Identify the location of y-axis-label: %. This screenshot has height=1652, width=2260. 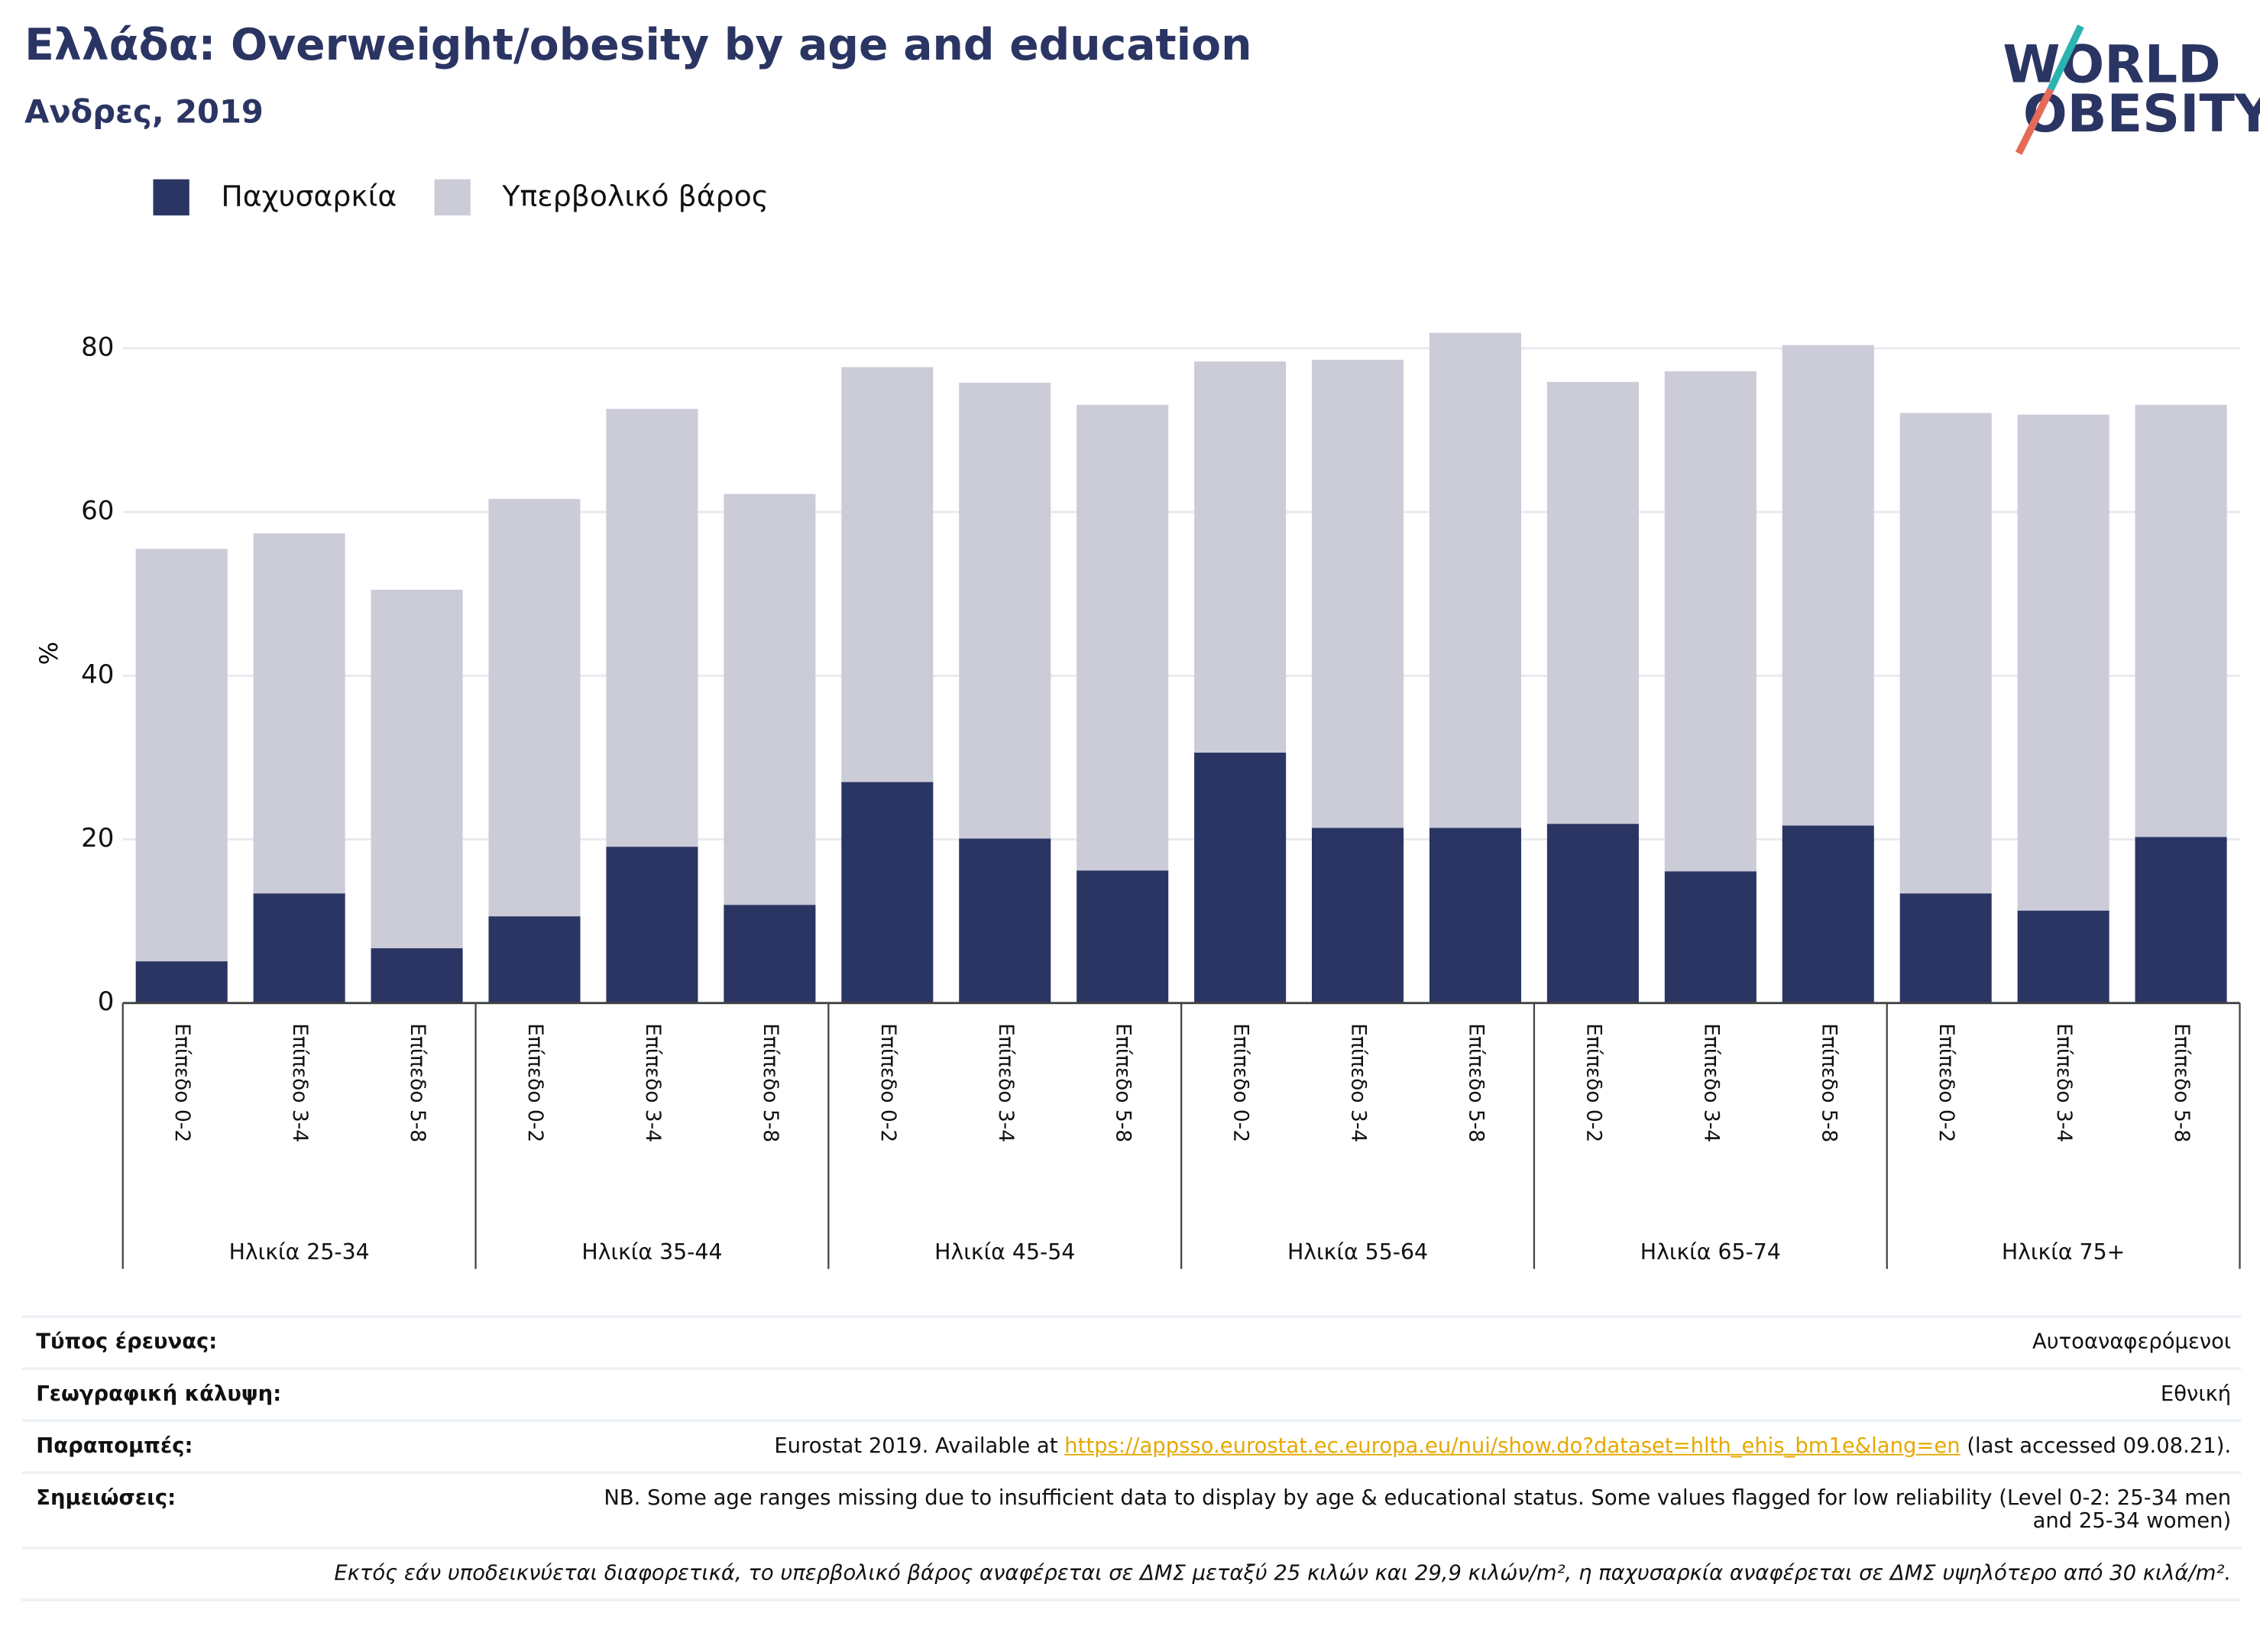
(48, 654).